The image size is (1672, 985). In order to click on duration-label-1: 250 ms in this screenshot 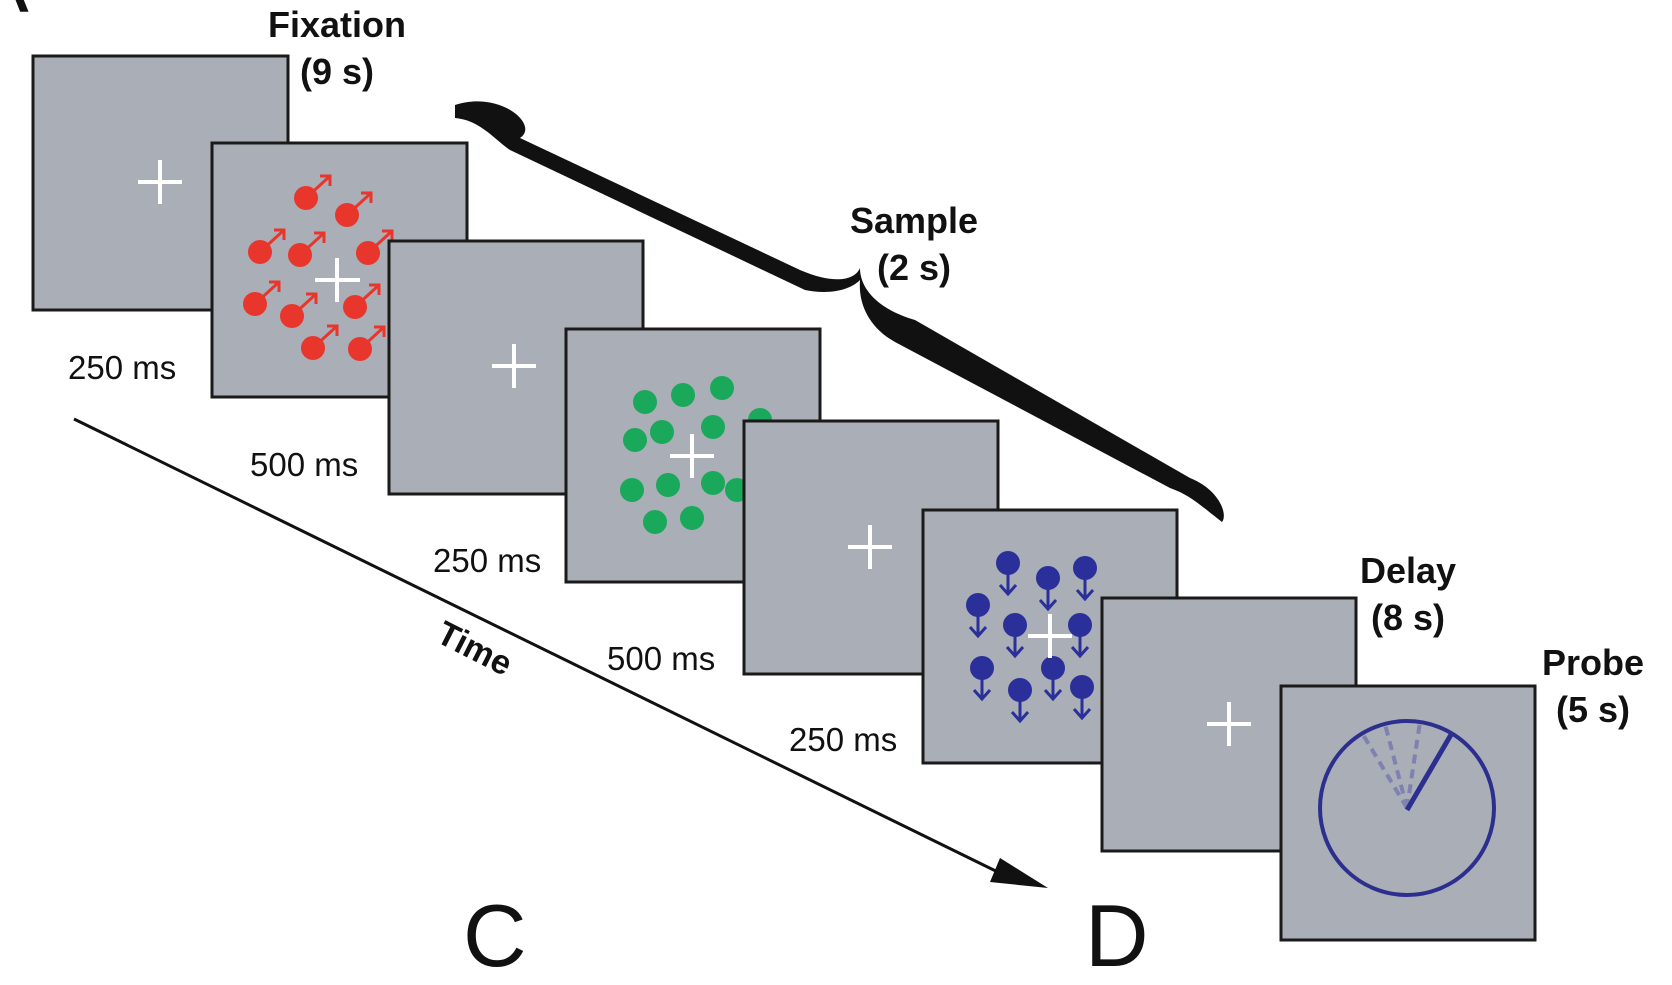, I will do `click(122, 367)`.